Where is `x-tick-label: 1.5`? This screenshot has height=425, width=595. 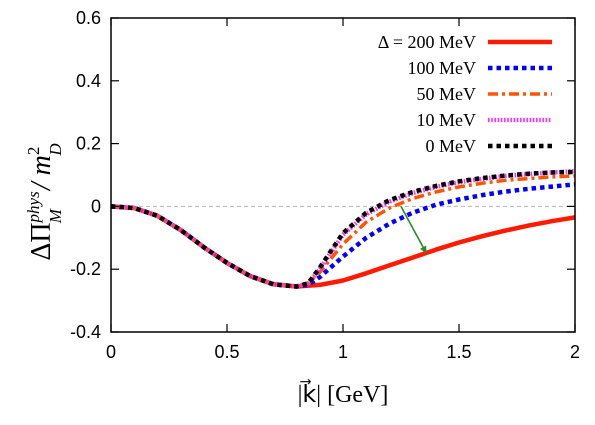 x-tick-label: 1.5 is located at coordinates (458, 352).